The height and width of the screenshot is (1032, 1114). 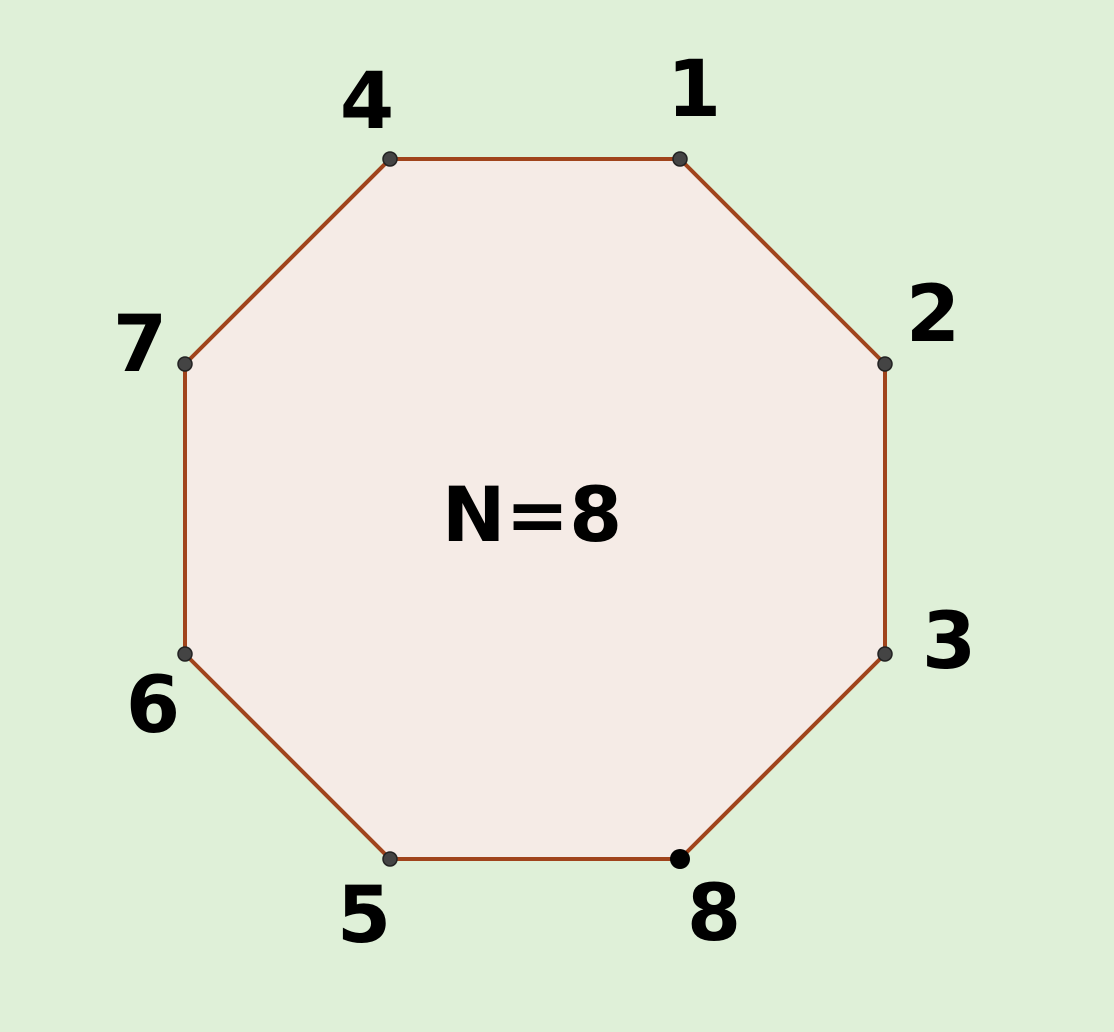 What do you see at coordinates (714, 914) in the screenshot?
I see `vertex-label-8: 8` at bounding box center [714, 914].